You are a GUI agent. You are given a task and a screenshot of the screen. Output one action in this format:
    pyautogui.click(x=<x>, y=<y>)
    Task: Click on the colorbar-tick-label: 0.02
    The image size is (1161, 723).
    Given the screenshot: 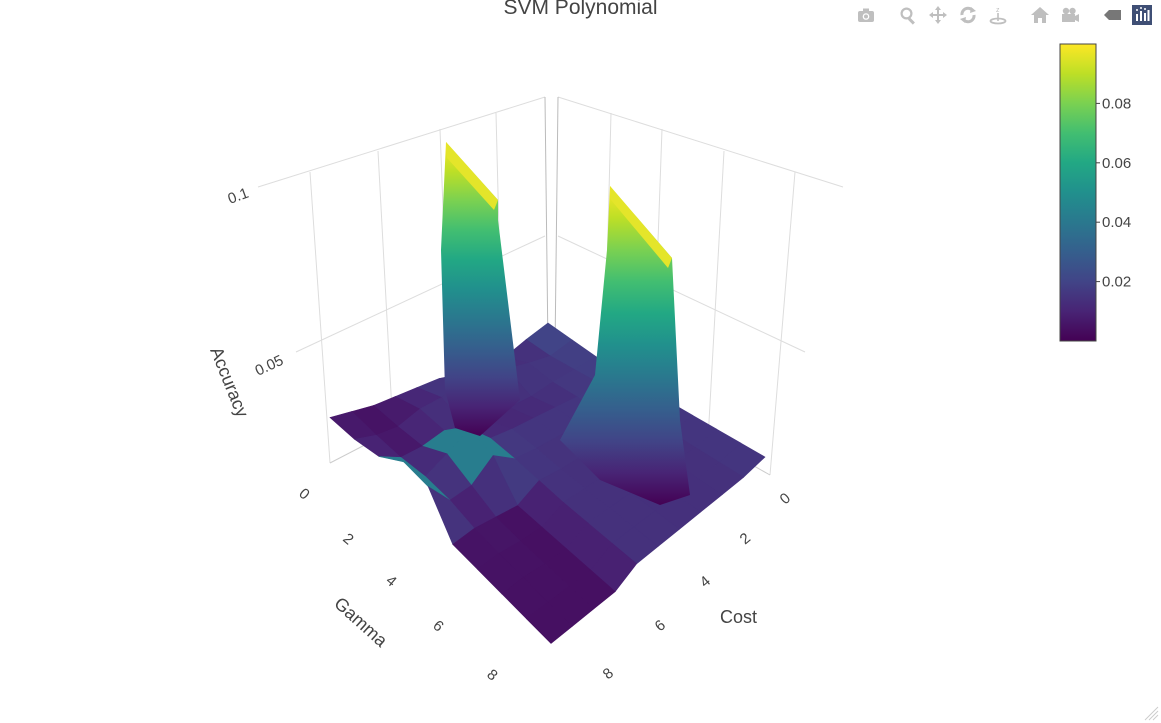 What is the action you would take?
    pyautogui.click(x=1116, y=282)
    